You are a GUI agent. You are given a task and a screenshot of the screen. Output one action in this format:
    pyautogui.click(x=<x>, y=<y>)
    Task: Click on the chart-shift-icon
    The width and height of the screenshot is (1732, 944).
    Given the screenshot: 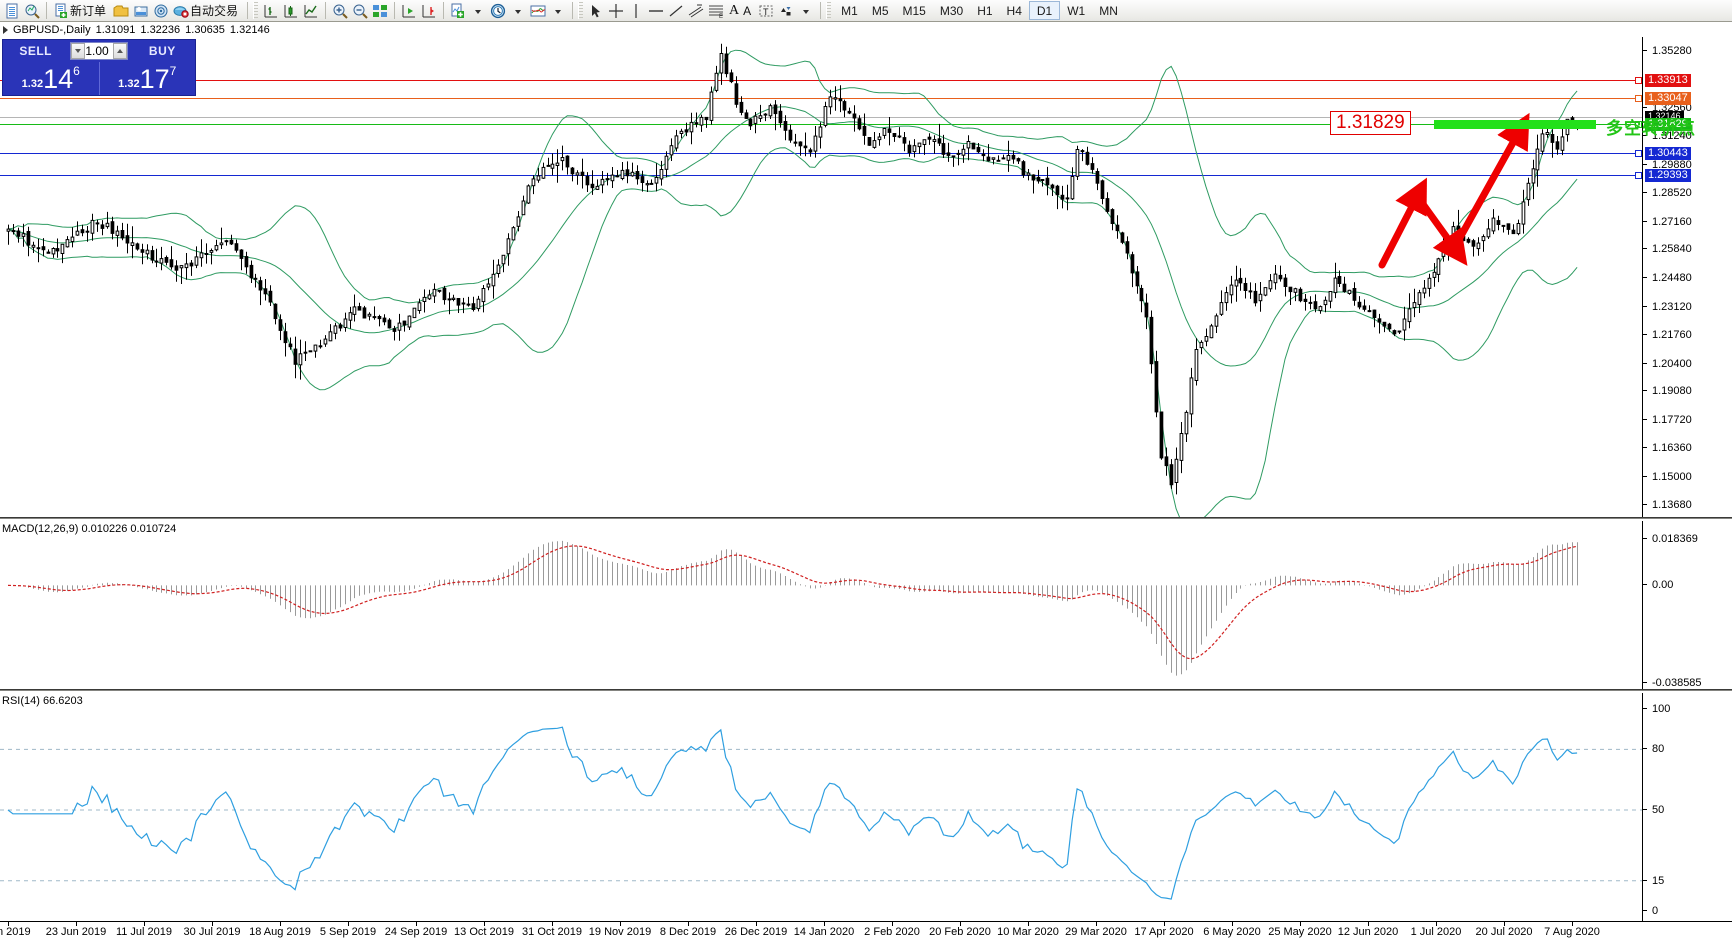 What is the action you would take?
    pyautogui.click(x=429, y=11)
    